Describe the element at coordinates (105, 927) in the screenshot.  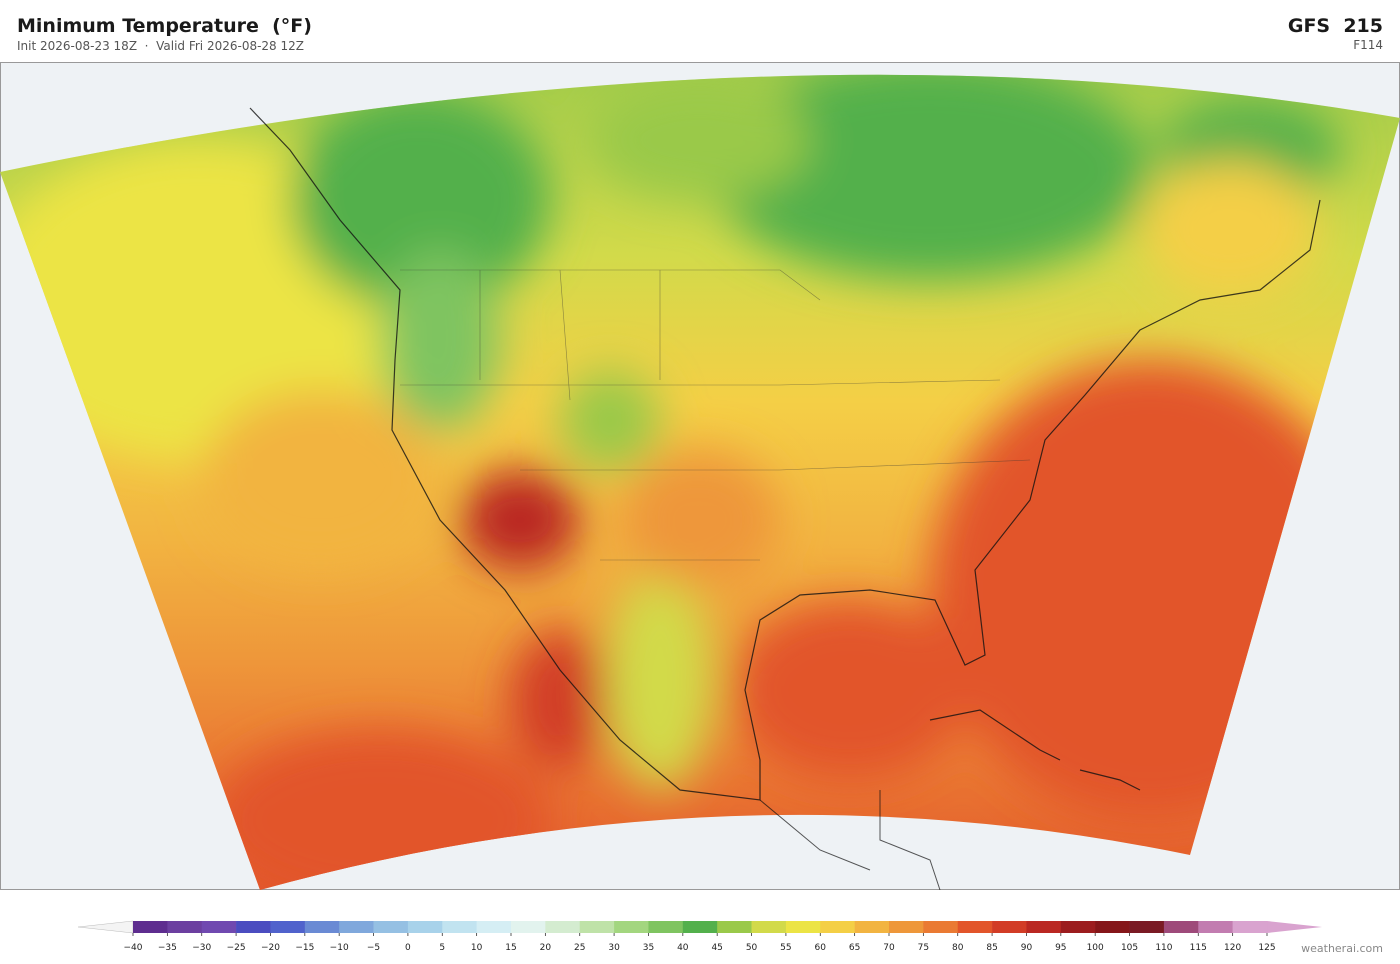
I see `colorbar-under` at that location.